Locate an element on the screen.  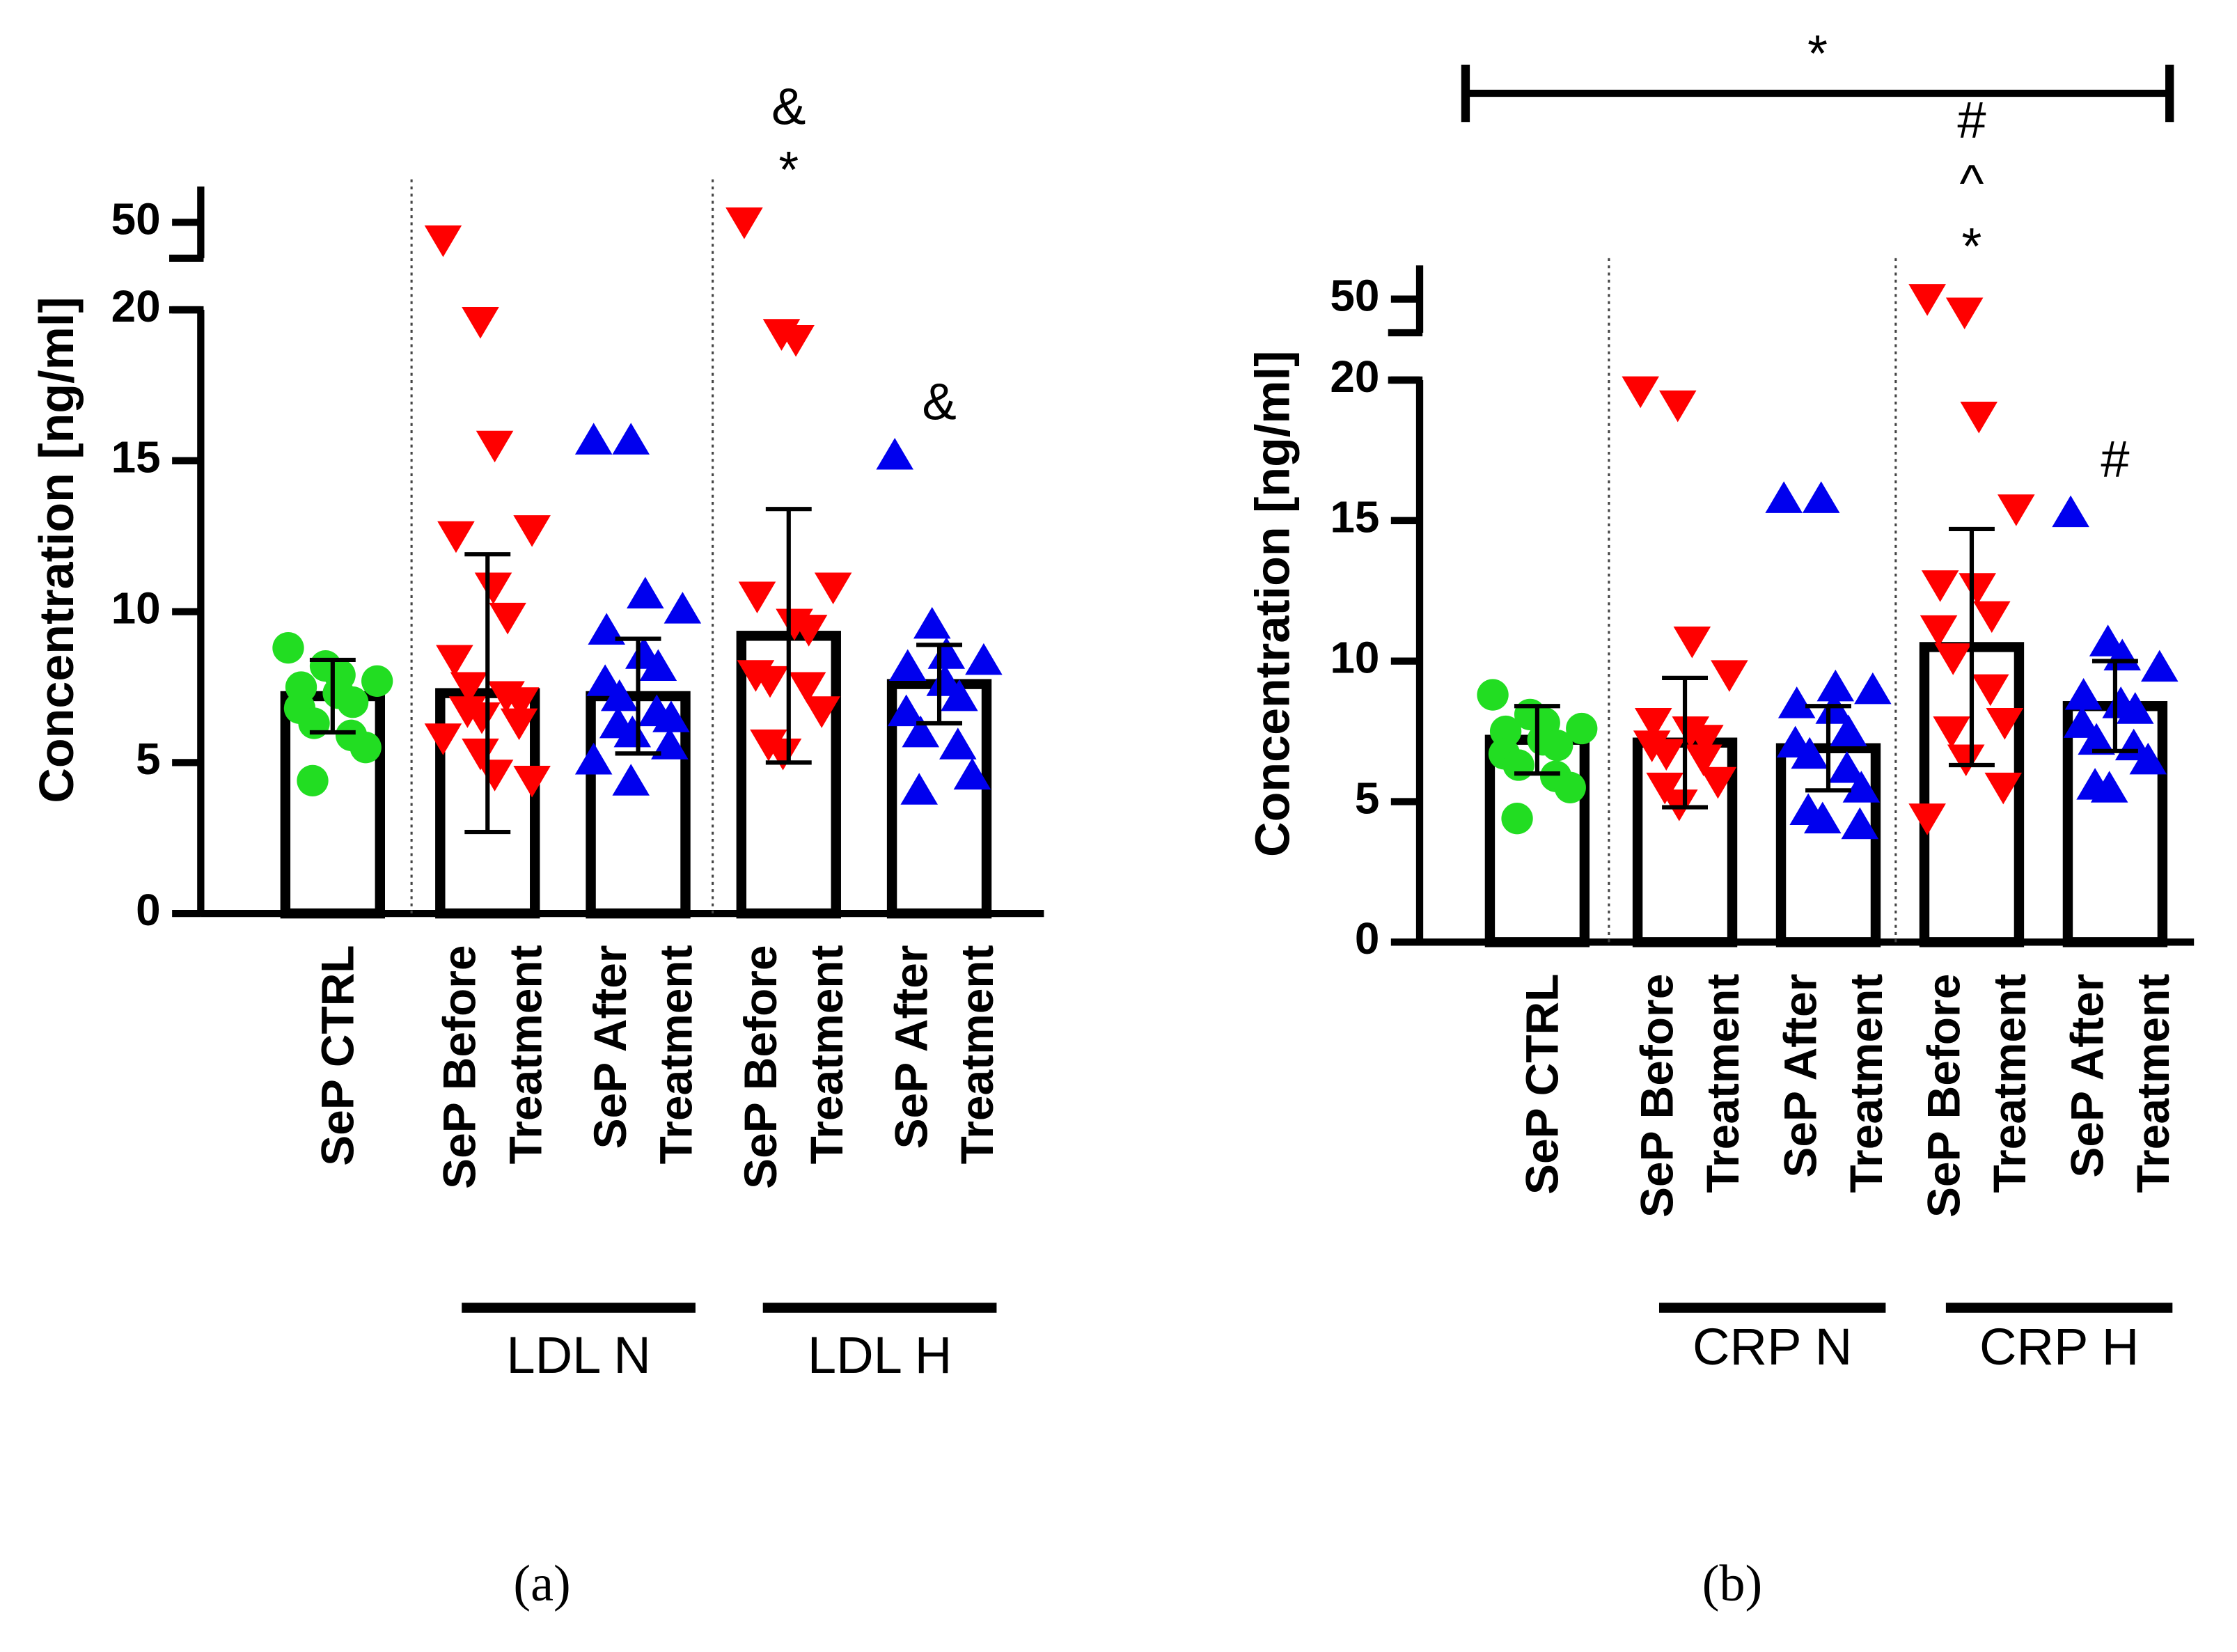
y-tick-label: 20 is located at coordinates (1355, 377).